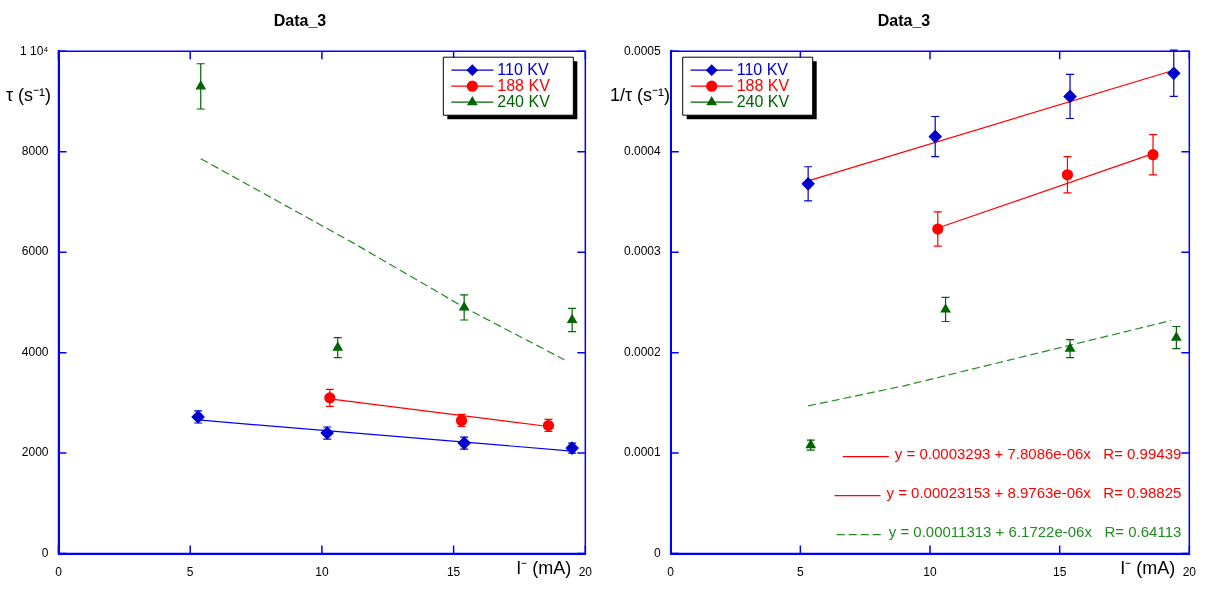 The width and height of the screenshot is (1208, 596). Describe the element at coordinates (35, 452) in the screenshot. I see `y-tick-label: 2000` at that location.